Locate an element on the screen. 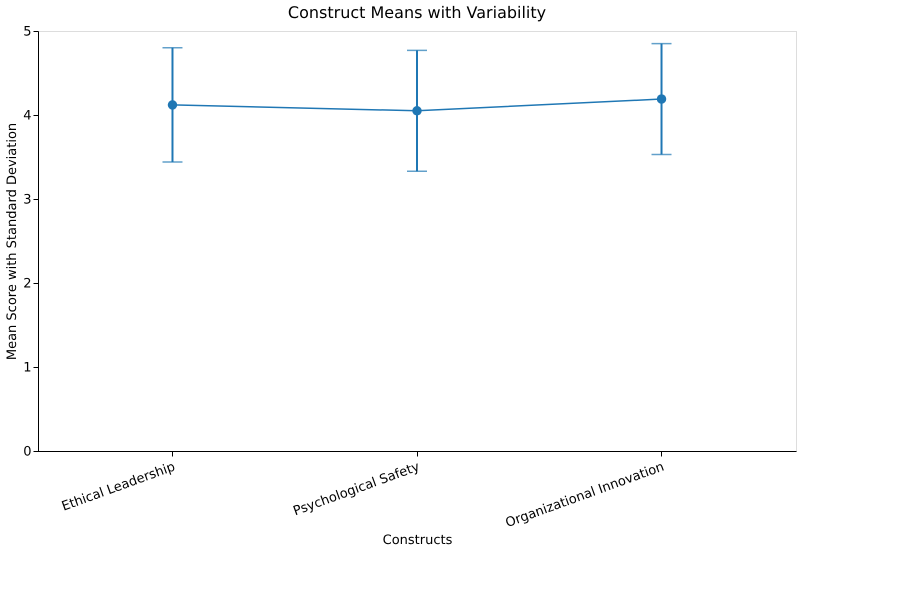 The height and width of the screenshot is (598, 924). chart-title: Construct Means with Variability is located at coordinates (417, 12).